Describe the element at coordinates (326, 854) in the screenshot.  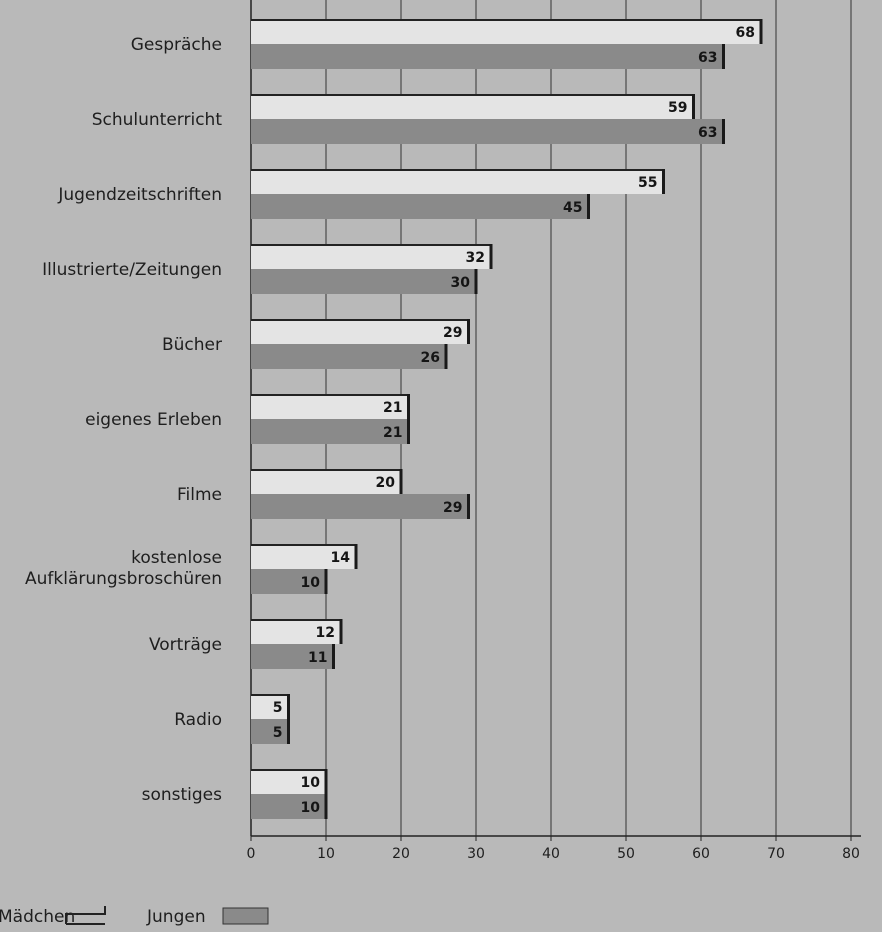
I see `x-tick-label: 10` at that location.